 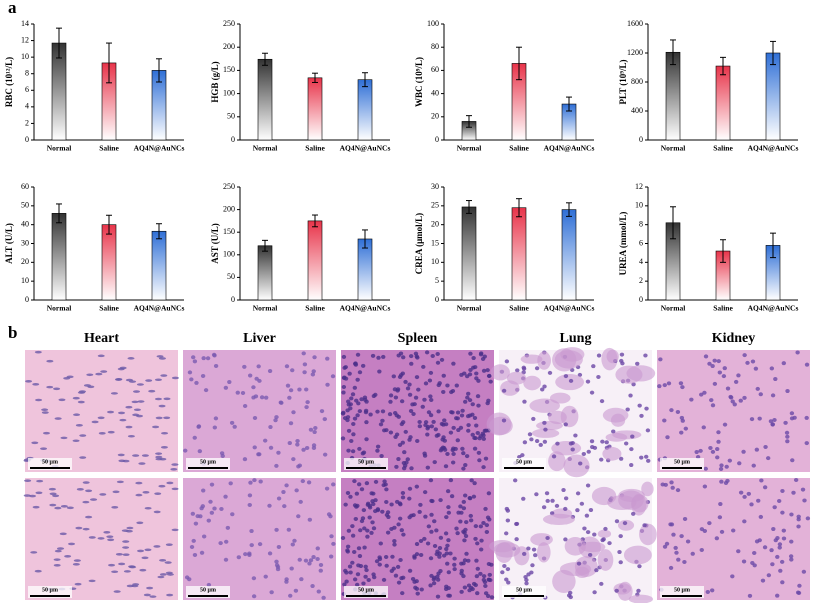 I want to click on y-axis-label: CREA (μmol/L), so click(x=419, y=243).